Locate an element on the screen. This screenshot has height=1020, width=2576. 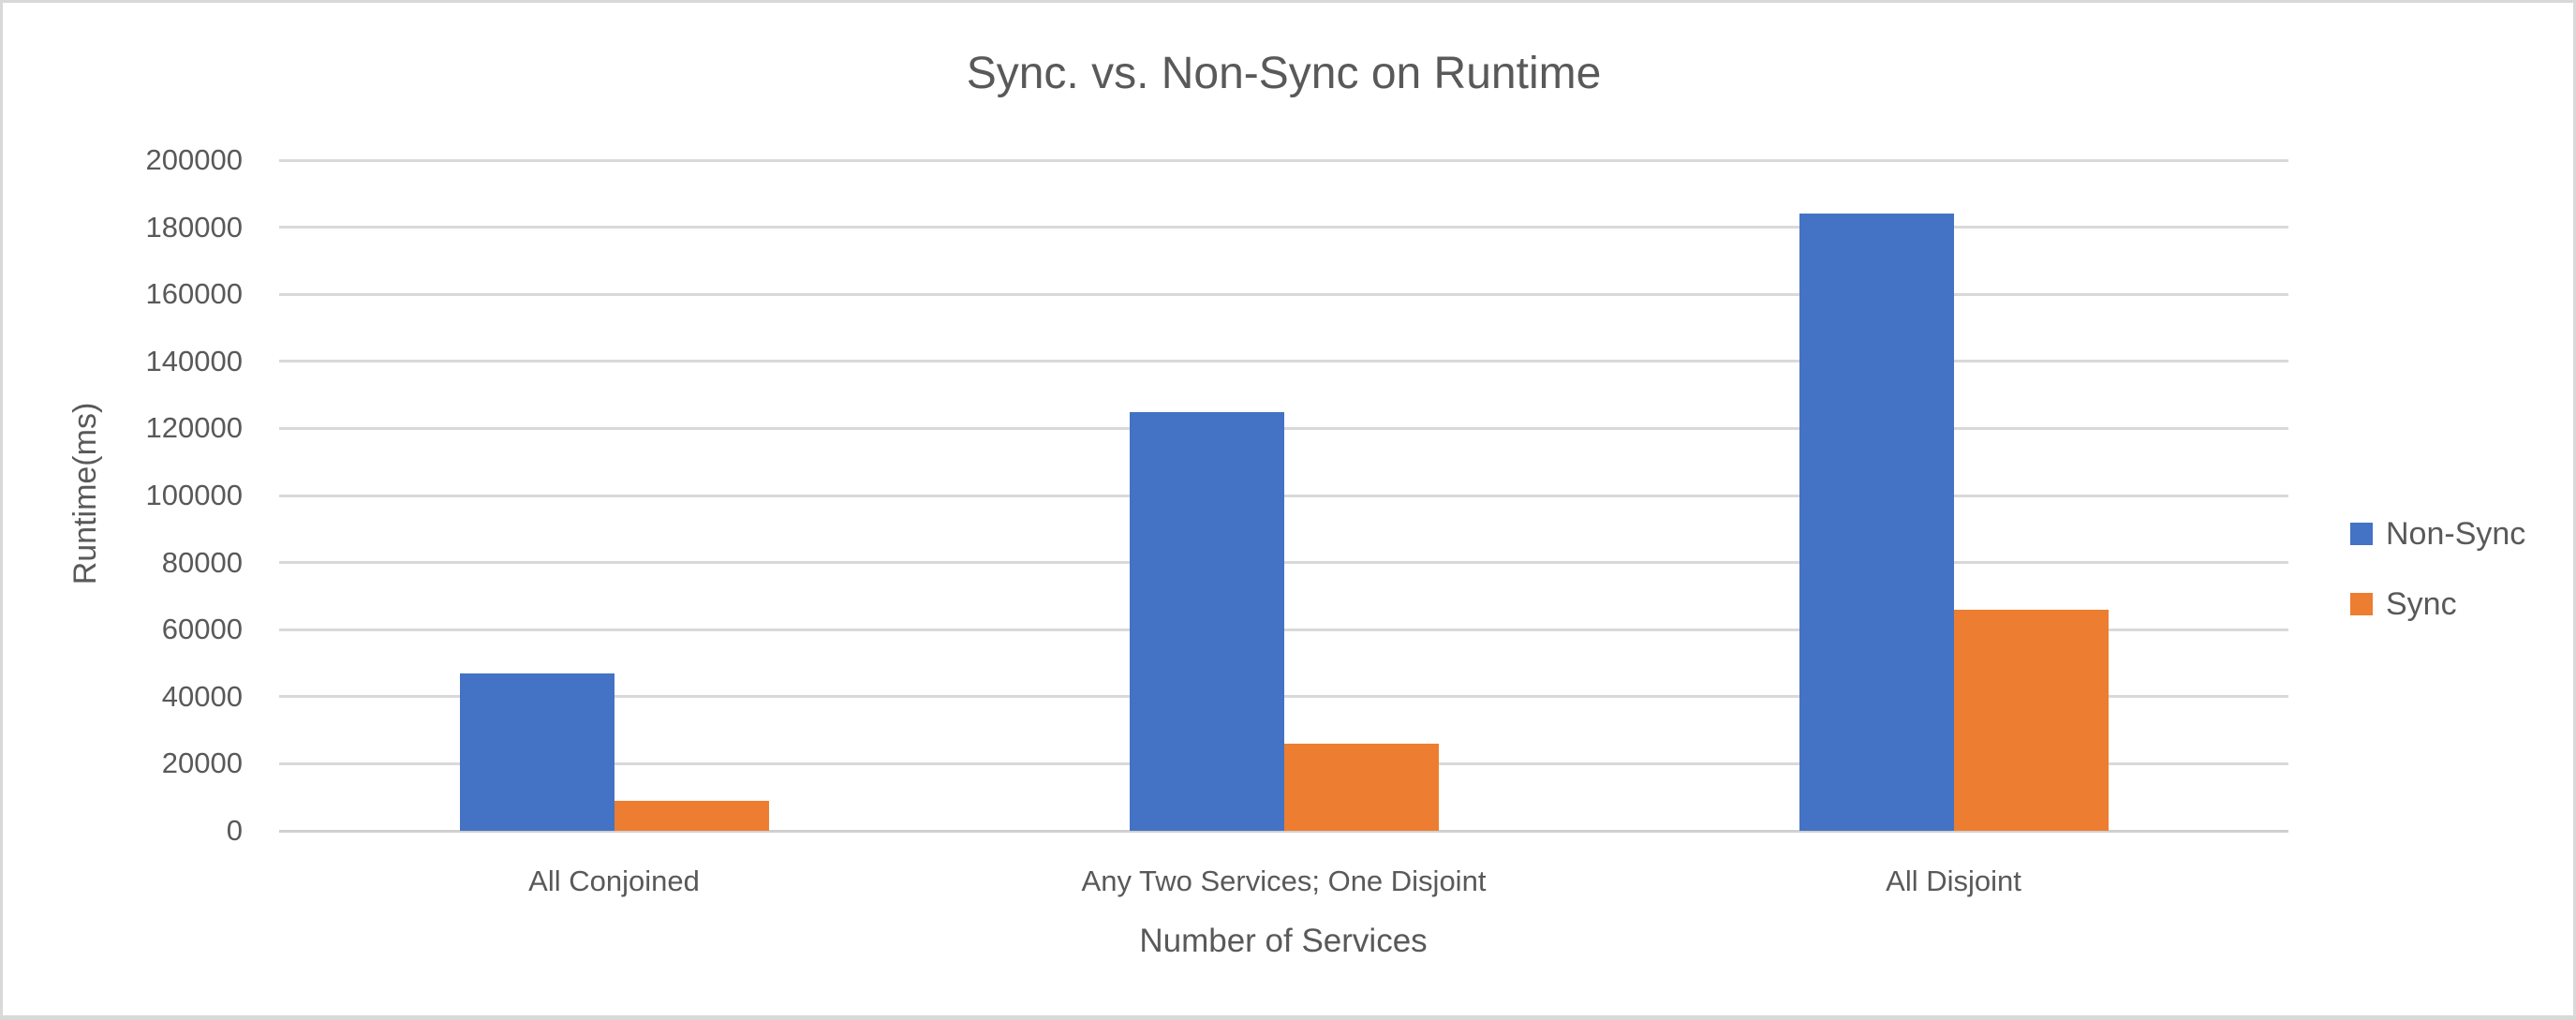
y-tick-label: 0 is located at coordinates (235, 830).